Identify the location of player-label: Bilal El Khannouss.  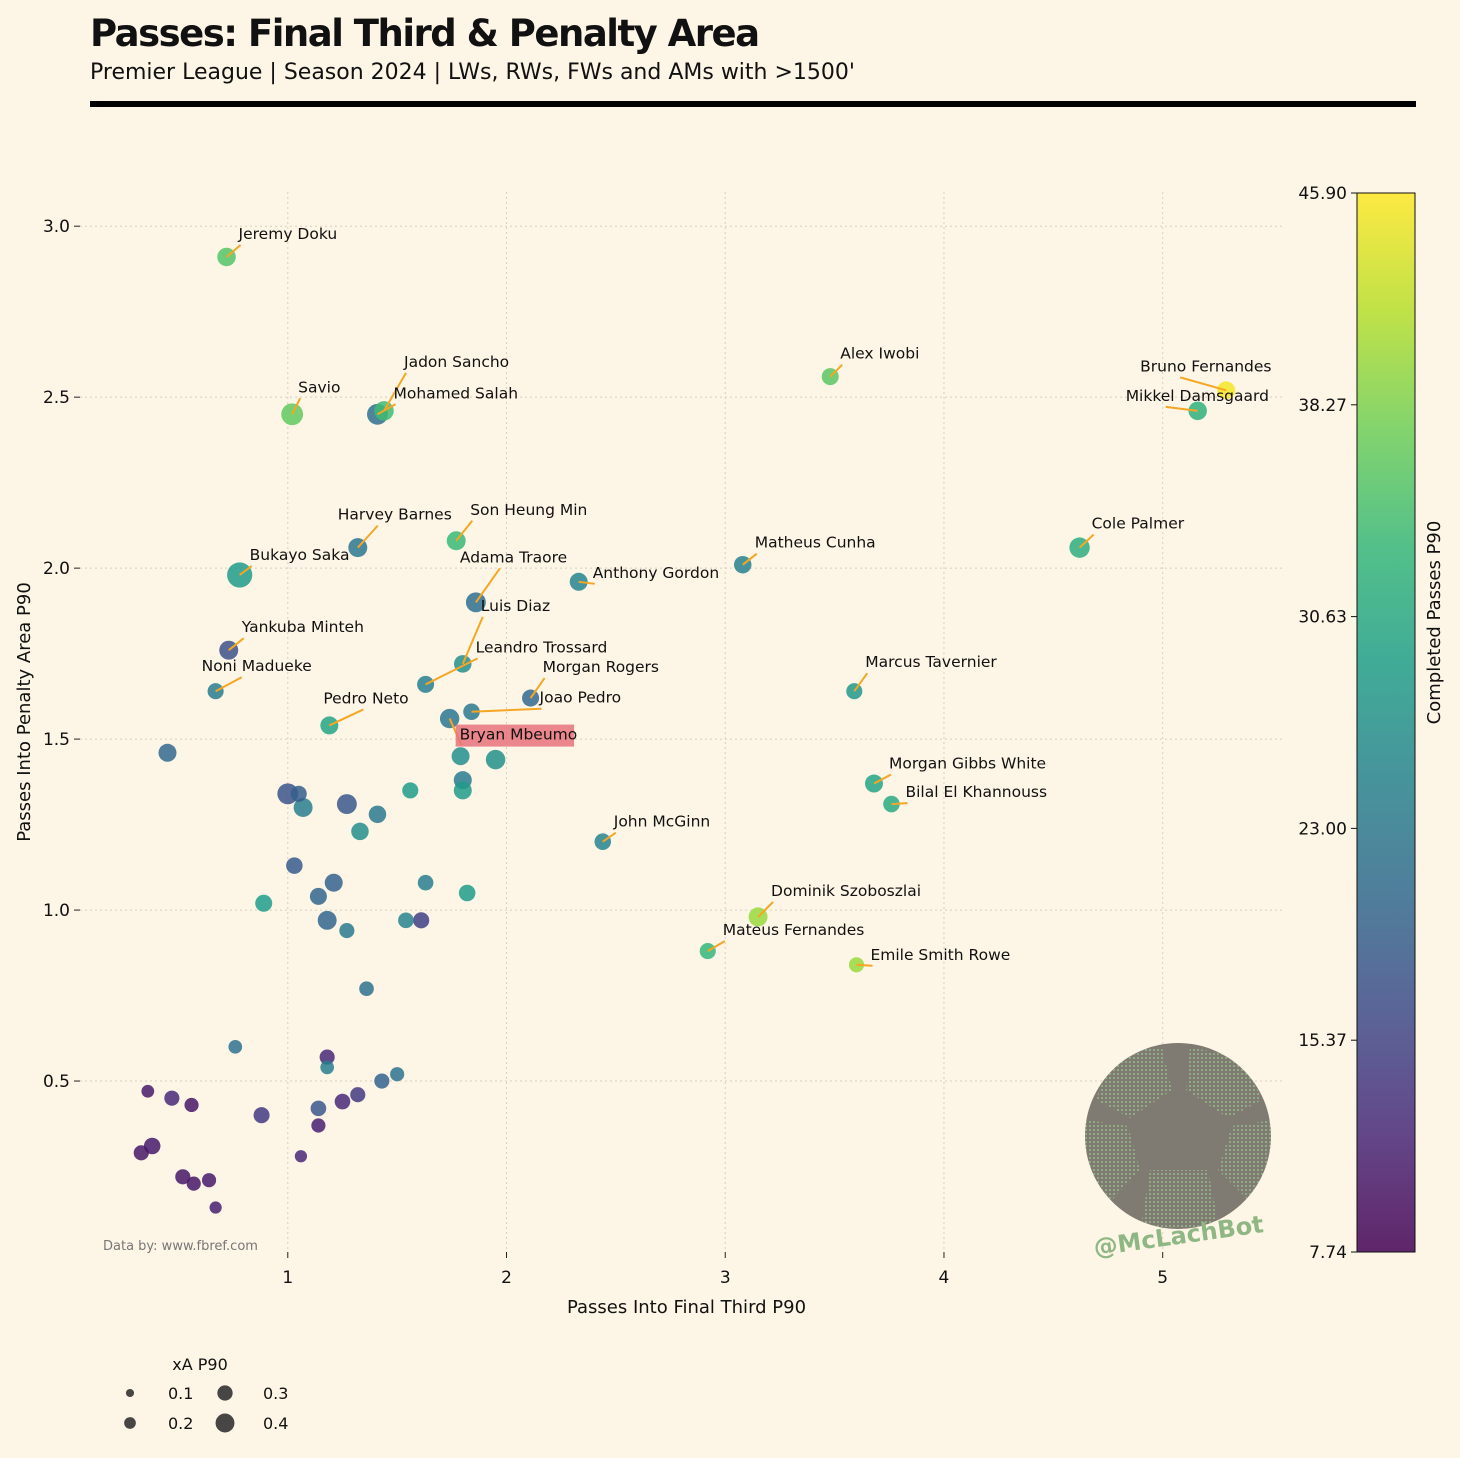
(976, 792).